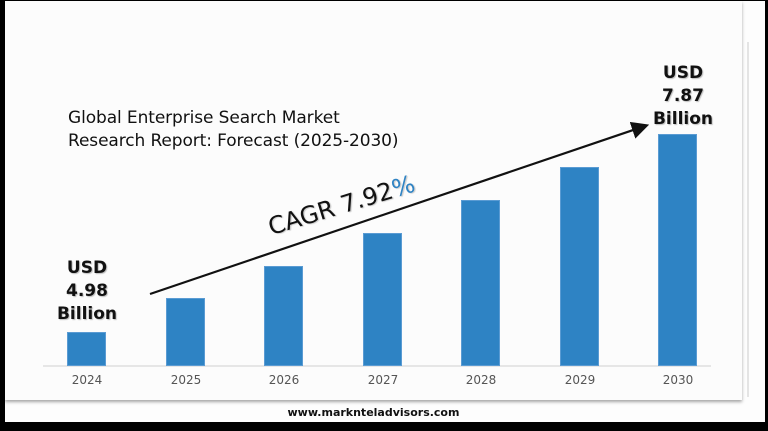  I want to click on x-label-2027: 2027, so click(383, 380).